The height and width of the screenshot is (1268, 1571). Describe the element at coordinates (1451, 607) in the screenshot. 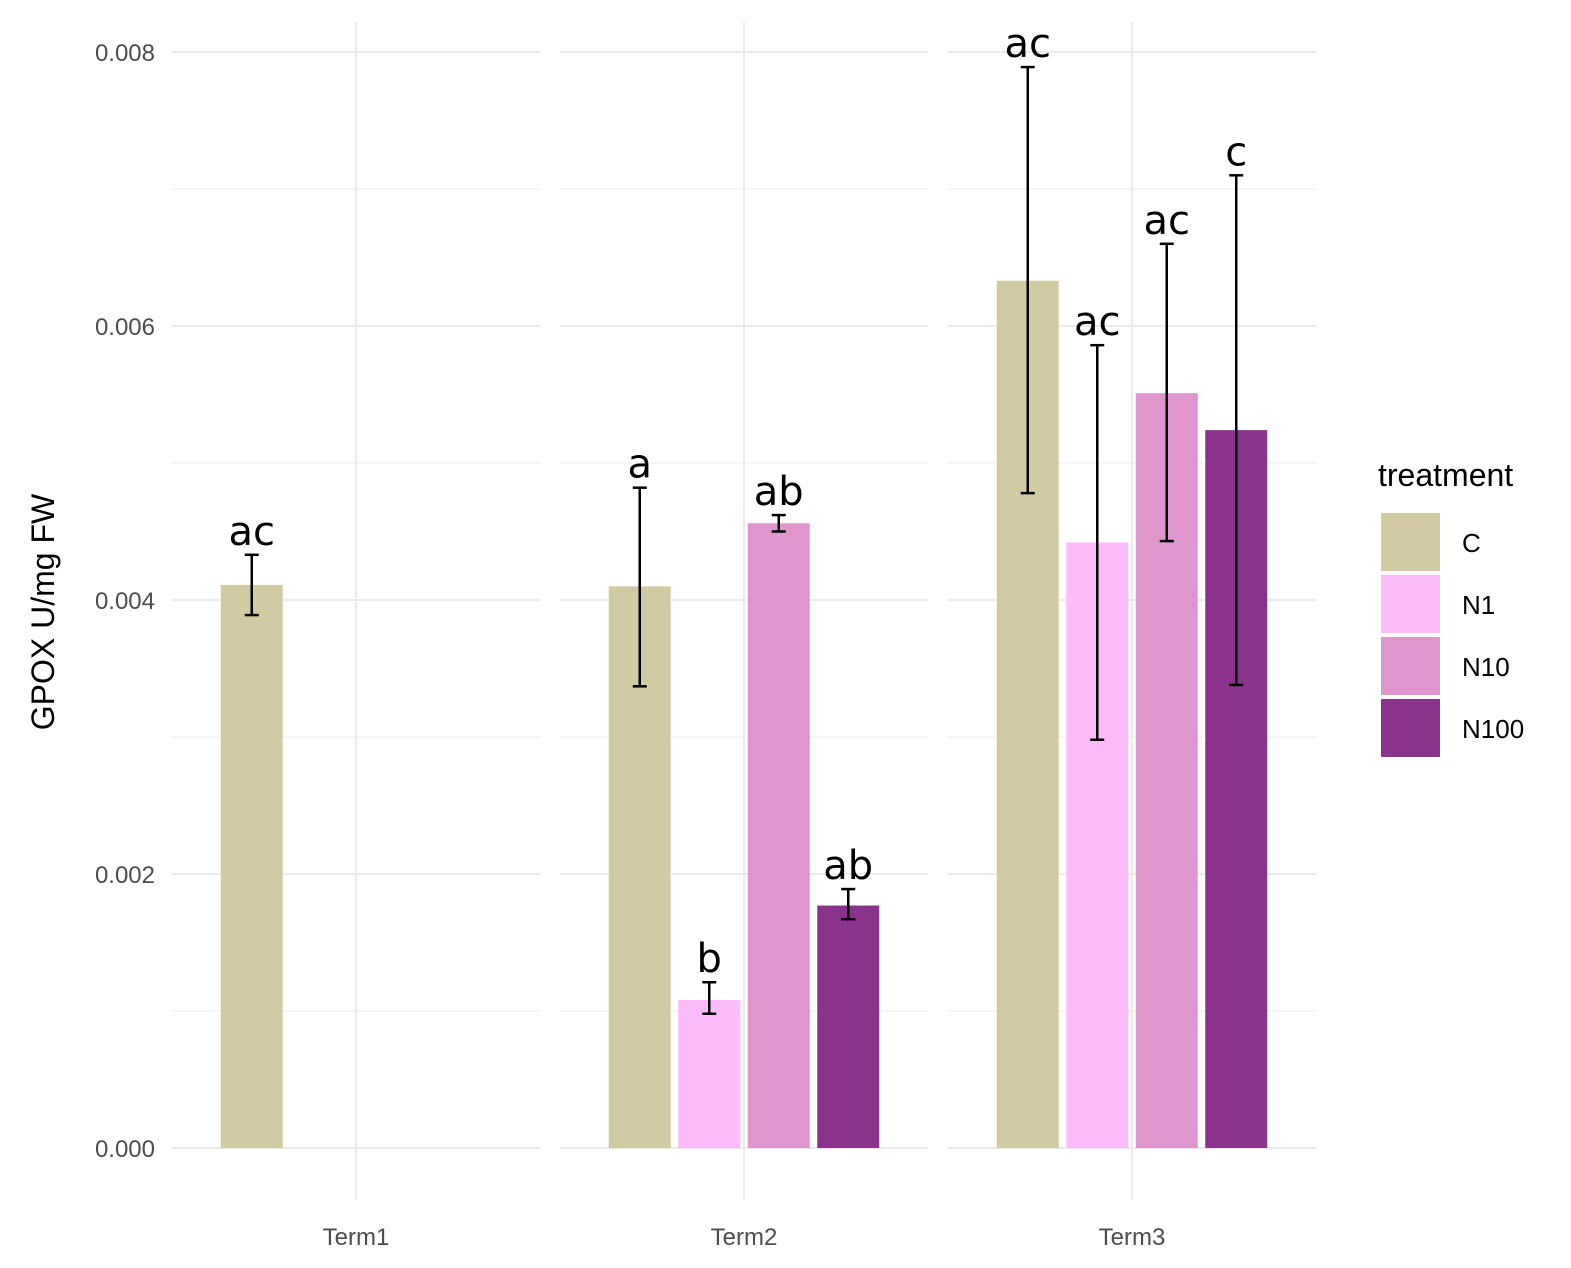

I see `legend: treatment C N1 N10 N100` at that location.